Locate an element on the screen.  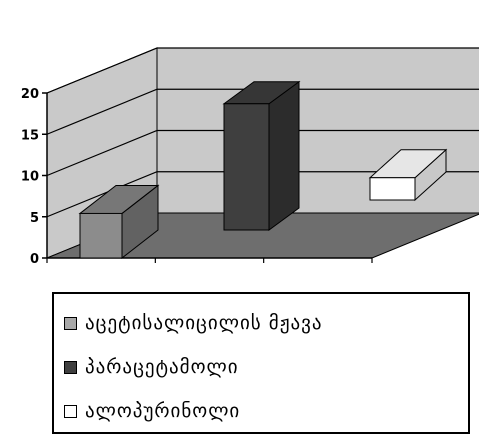
bar-aspirin is located at coordinates (119, 222).